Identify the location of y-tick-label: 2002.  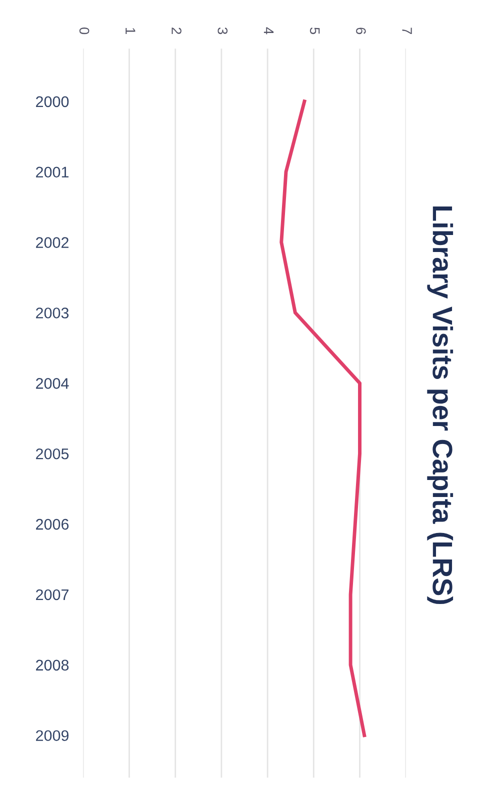
(52, 242).